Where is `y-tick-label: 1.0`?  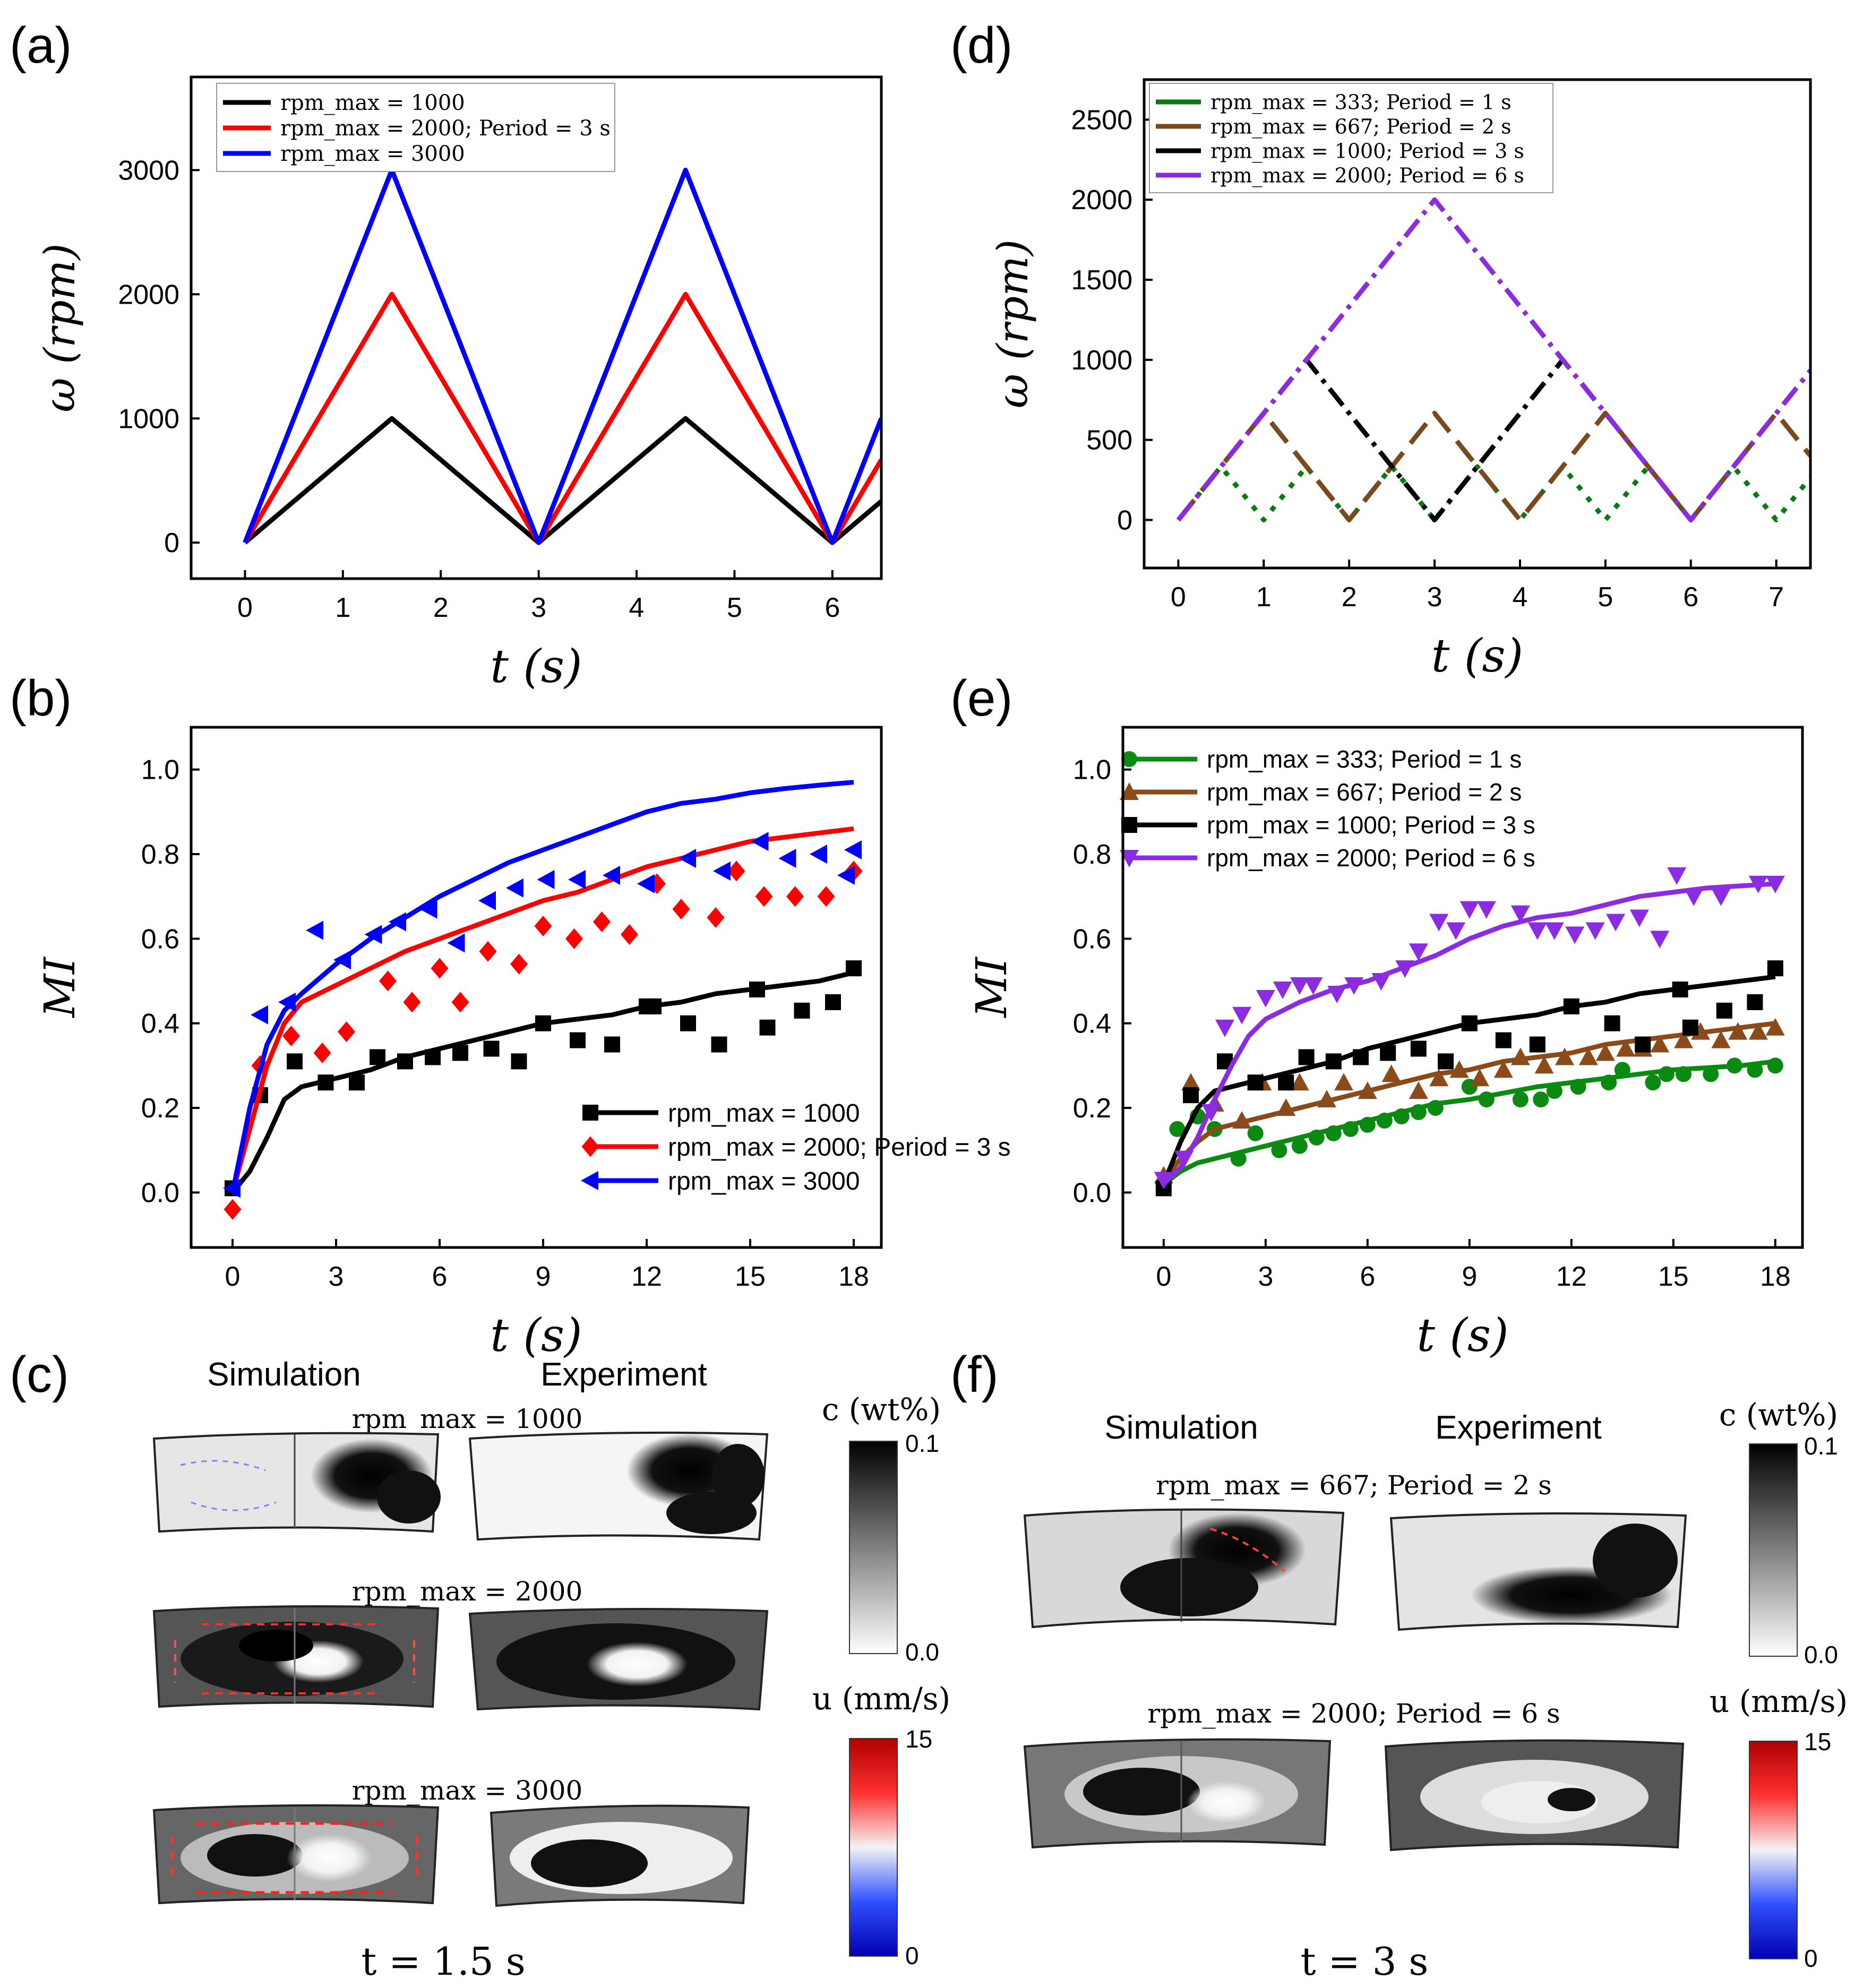
y-tick-label: 1.0 is located at coordinates (160, 770).